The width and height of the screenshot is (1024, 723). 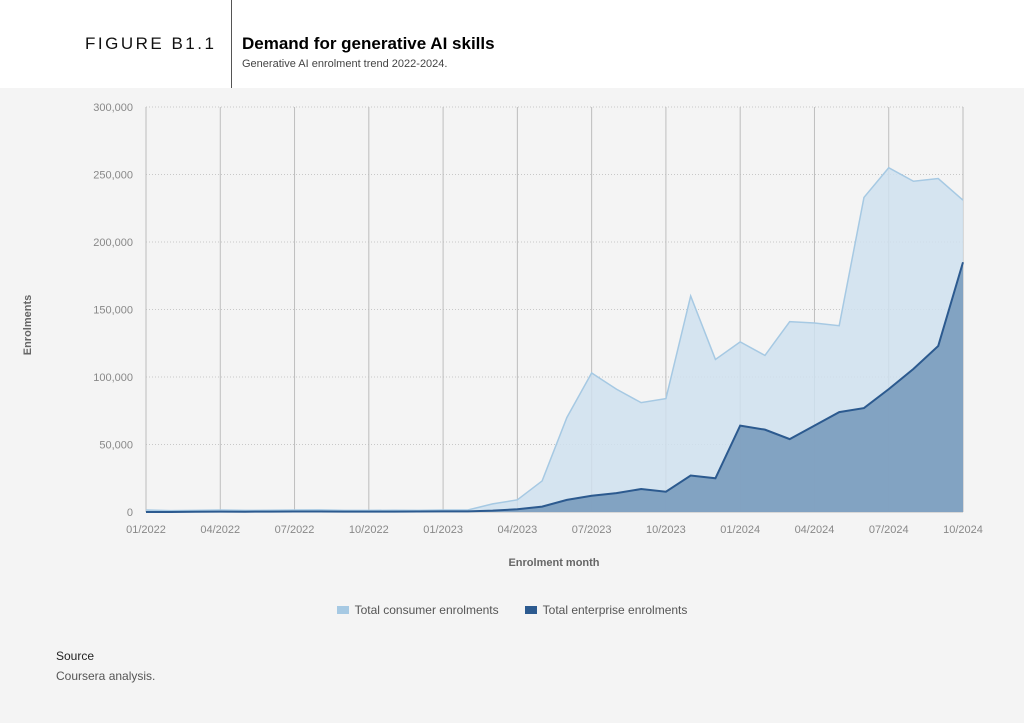 I want to click on x-tick-label: 07/2024, so click(x=889, y=530).